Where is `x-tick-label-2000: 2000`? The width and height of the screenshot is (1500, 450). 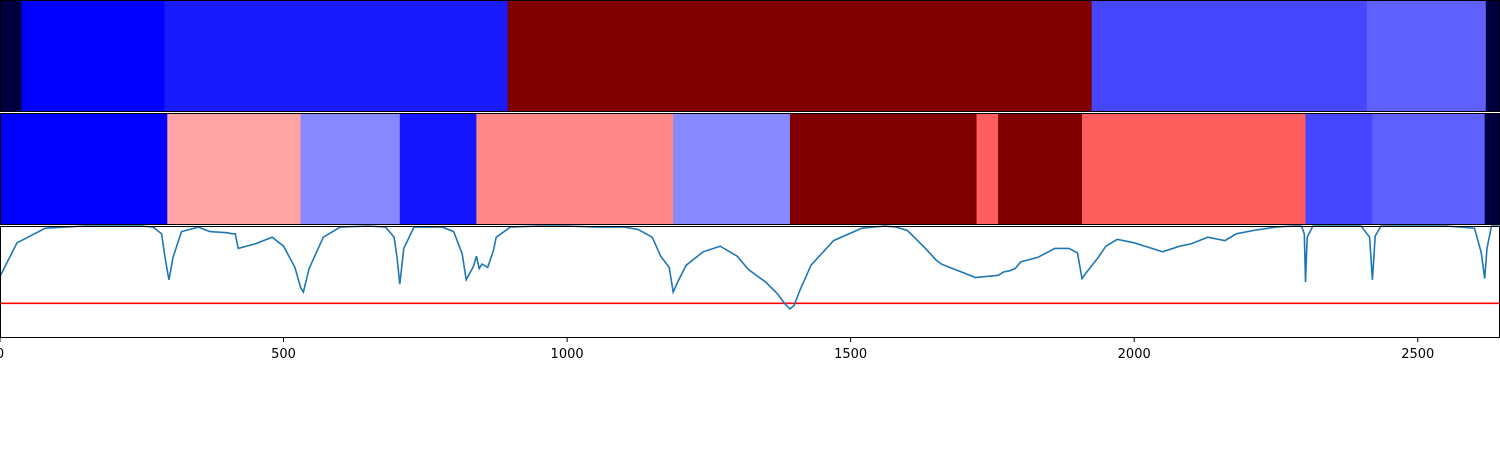
x-tick-label-2000: 2000 is located at coordinates (1134, 354).